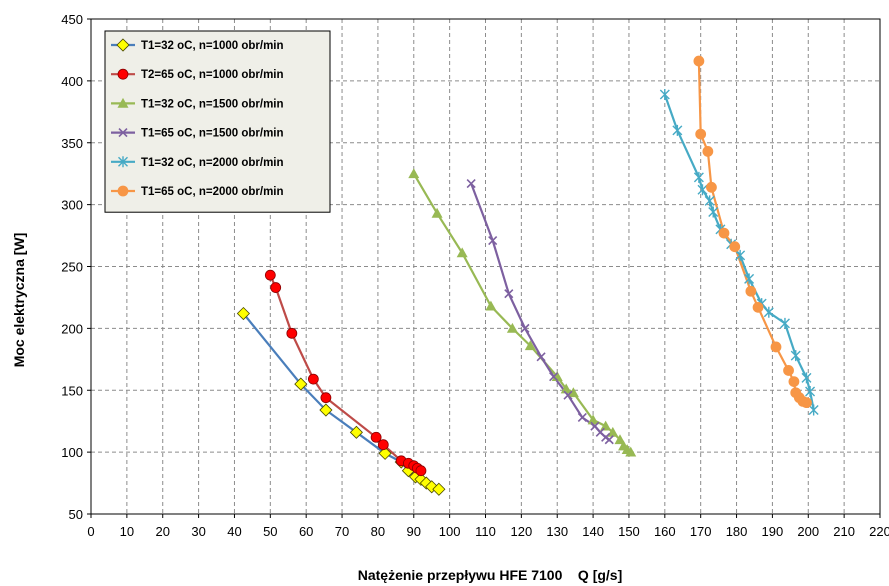 The image size is (889, 586). I want to click on legend-label: T1=65 oC, n=2000 obr/min, so click(212, 192).